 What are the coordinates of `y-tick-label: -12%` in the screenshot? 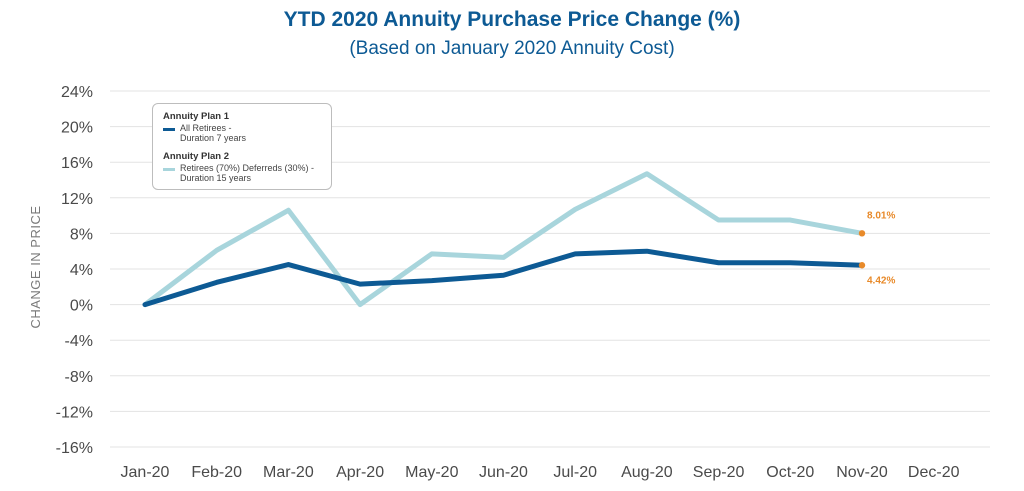 It's located at (74, 412).